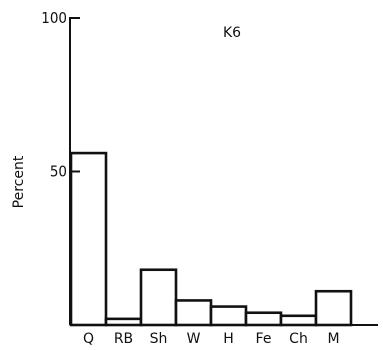  Describe the element at coordinates (158, 297) in the screenshot. I see `bar-sh` at that location.